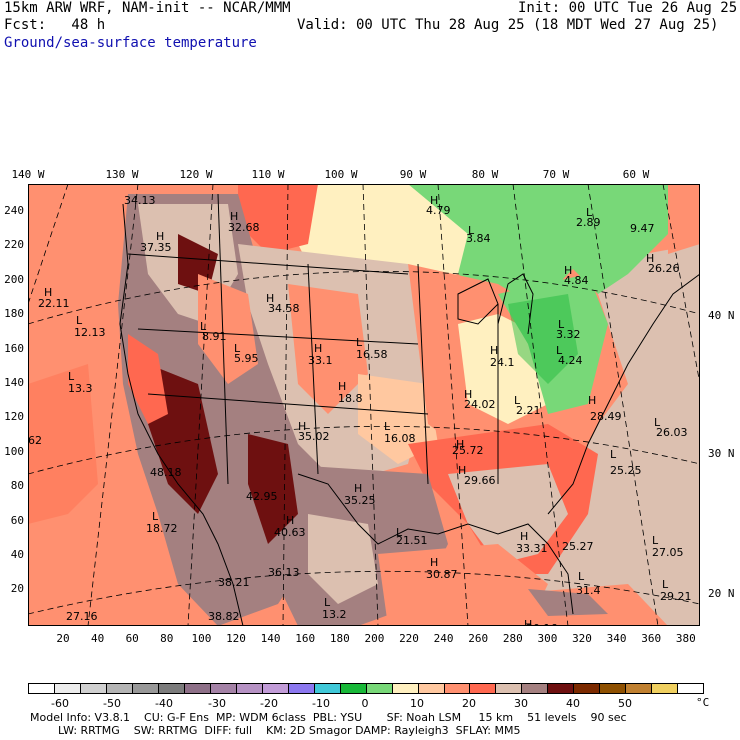 The width and height of the screenshot is (740, 740). What do you see at coordinates (60, 703) in the screenshot?
I see `colorbar-label: -60` at bounding box center [60, 703].